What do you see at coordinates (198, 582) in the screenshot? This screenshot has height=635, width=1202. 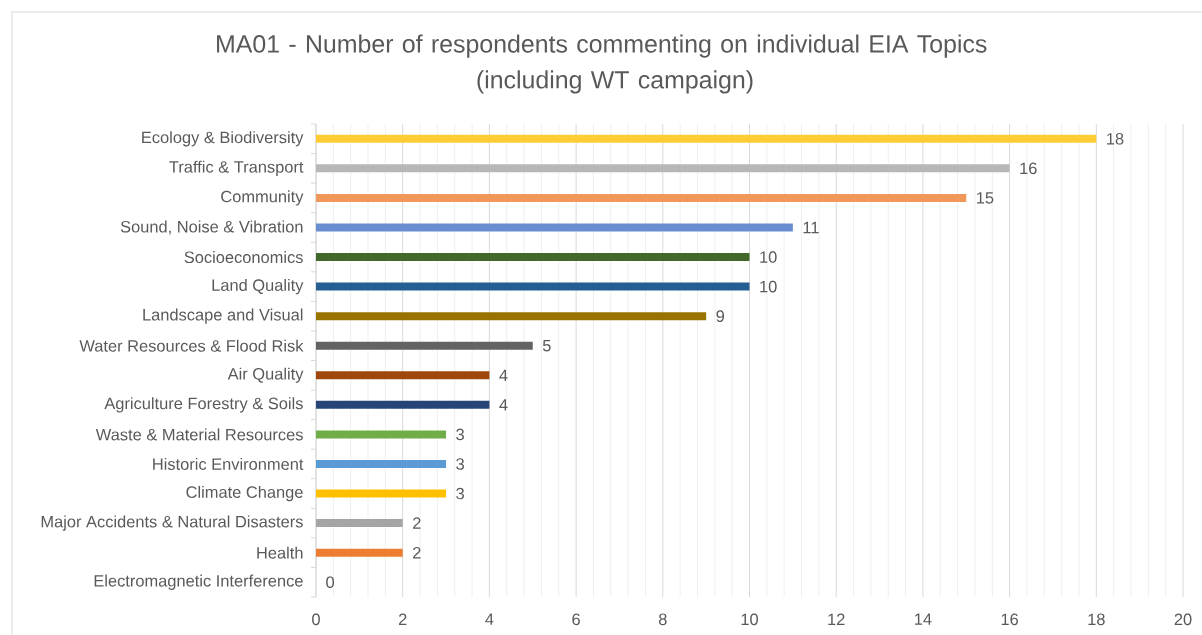 I see `y-tick-label: Electromagnetic Interference` at bounding box center [198, 582].